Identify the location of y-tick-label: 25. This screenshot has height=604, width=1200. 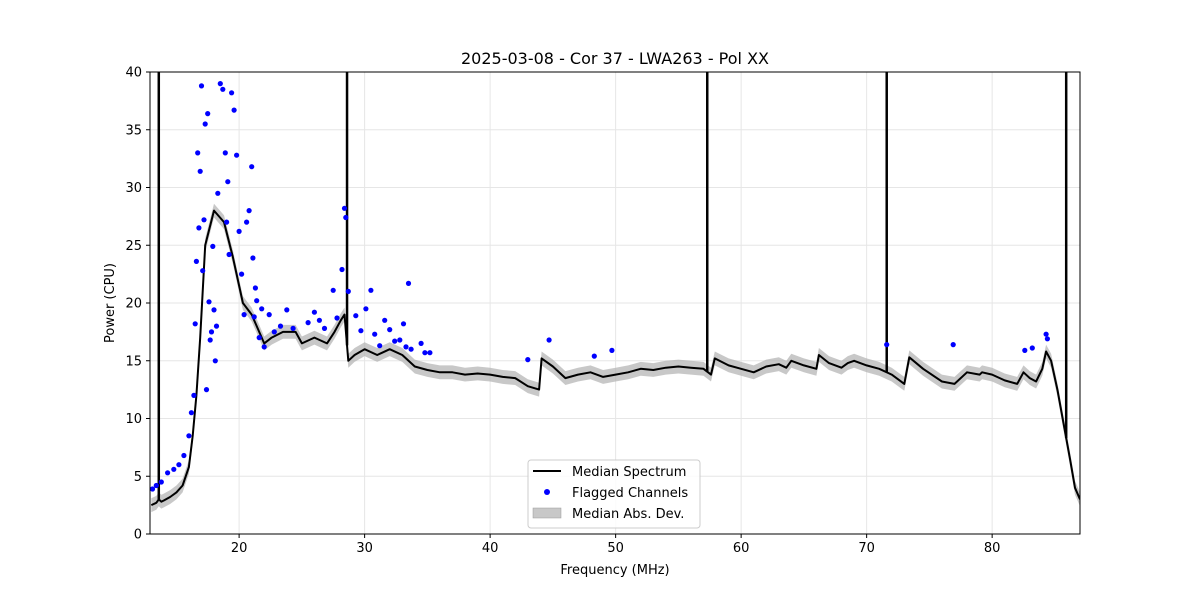
(133, 246).